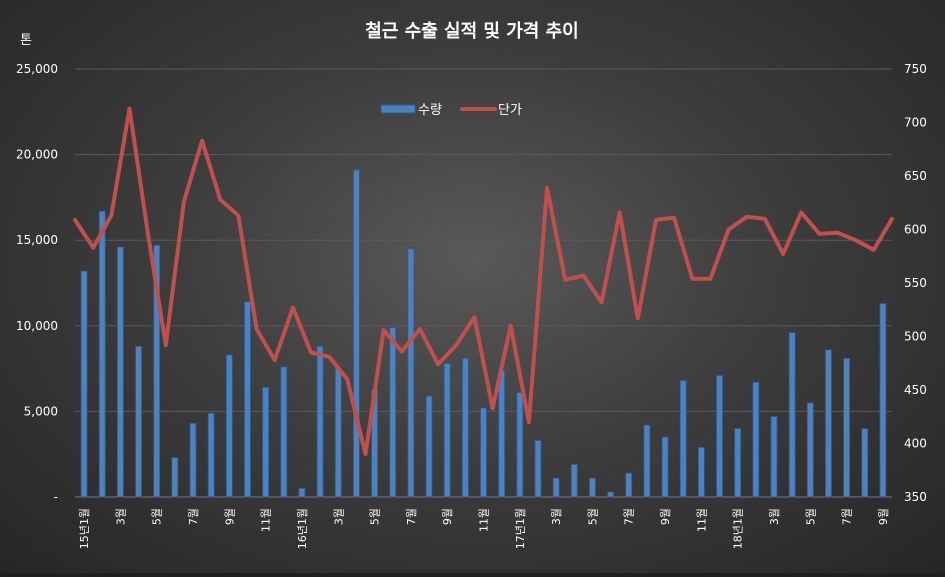 The image size is (945, 577). What do you see at coordinates (37, 326) in the screenshot?
I see `left-tick-label: 10,000` at bounding box center [37, 326].